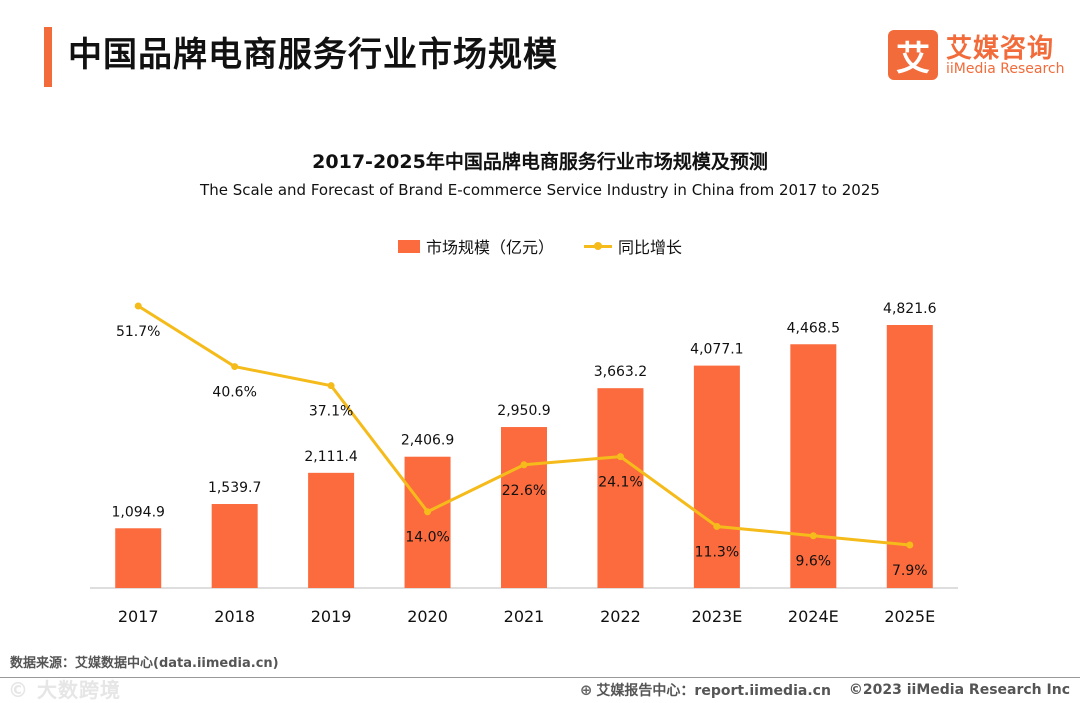 The height and width of the screenshot is (703, 1080). I want to click on bar-value-label: 4,468.5, so click(813, 328).